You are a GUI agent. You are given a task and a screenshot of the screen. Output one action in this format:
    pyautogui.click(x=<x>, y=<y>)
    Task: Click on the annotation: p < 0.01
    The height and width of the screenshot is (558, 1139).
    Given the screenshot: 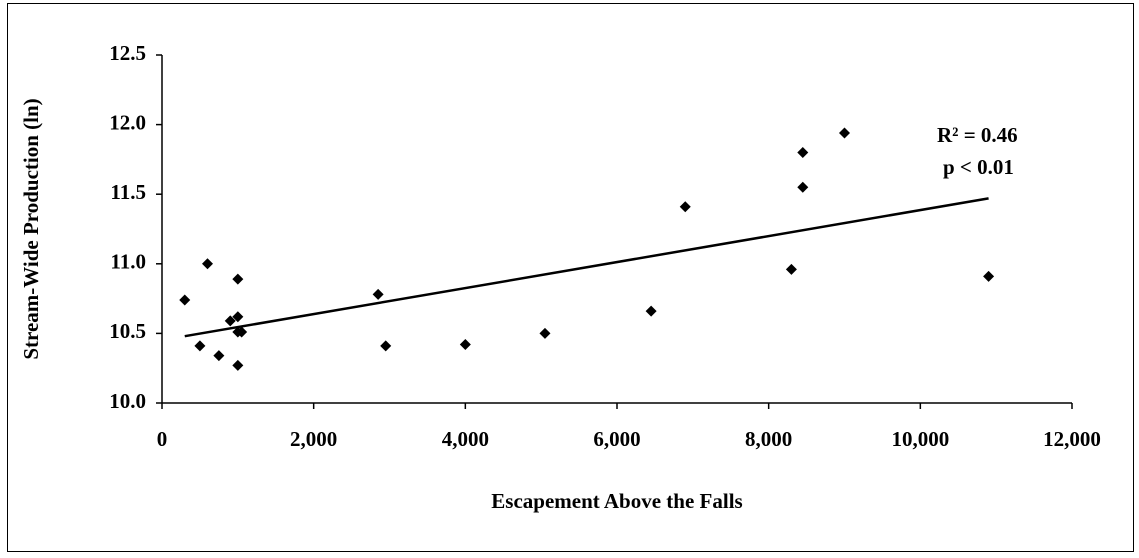 What is the action you would take?
    pyautogui.click(x=978, y=167)
    